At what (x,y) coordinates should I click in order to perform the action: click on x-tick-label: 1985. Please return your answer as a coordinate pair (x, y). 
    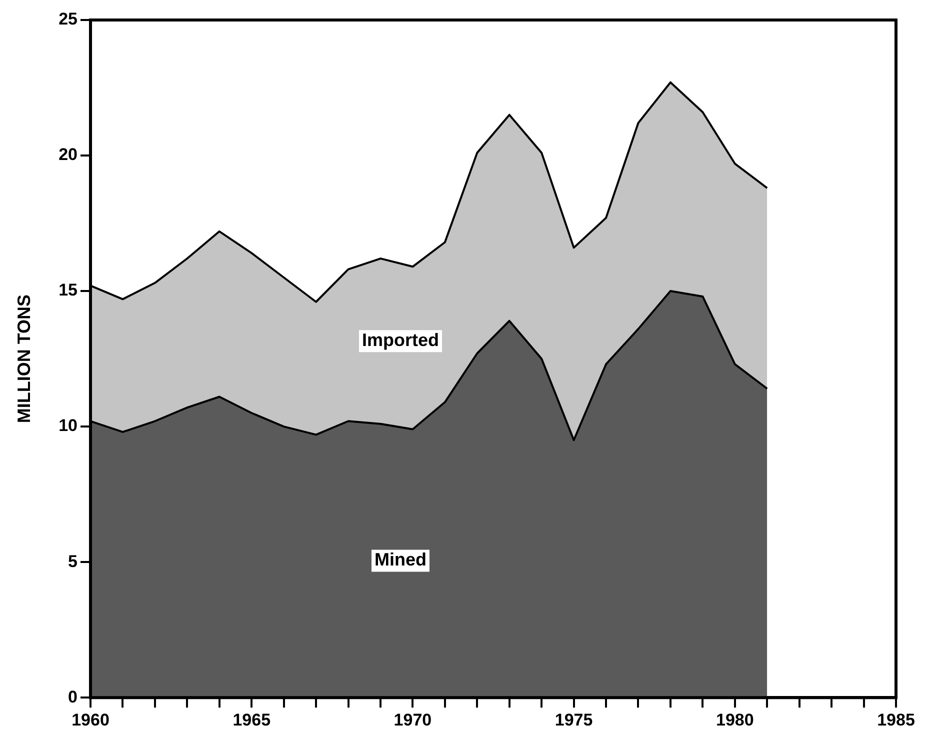
    Looking at the image, I should click on (896, 720).